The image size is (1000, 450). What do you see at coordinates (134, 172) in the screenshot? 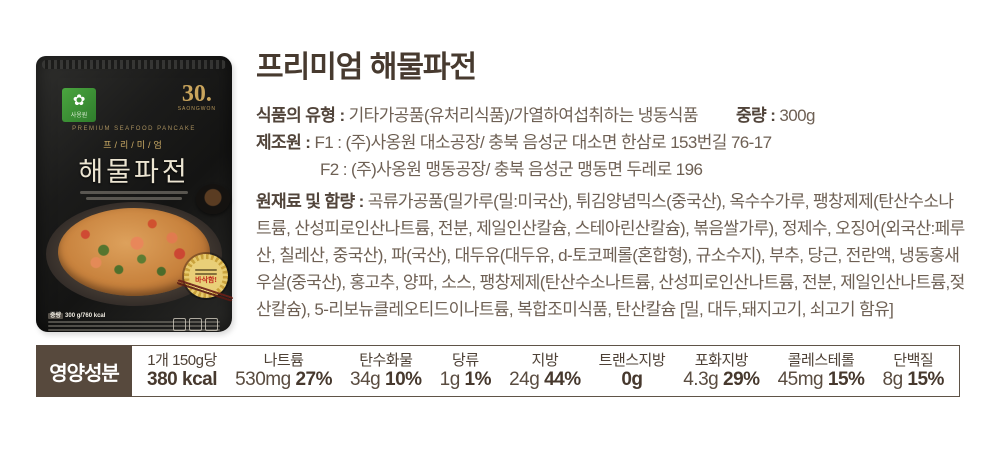
I see `package-product-name: 해물파전` at bounding box center [134, 172].